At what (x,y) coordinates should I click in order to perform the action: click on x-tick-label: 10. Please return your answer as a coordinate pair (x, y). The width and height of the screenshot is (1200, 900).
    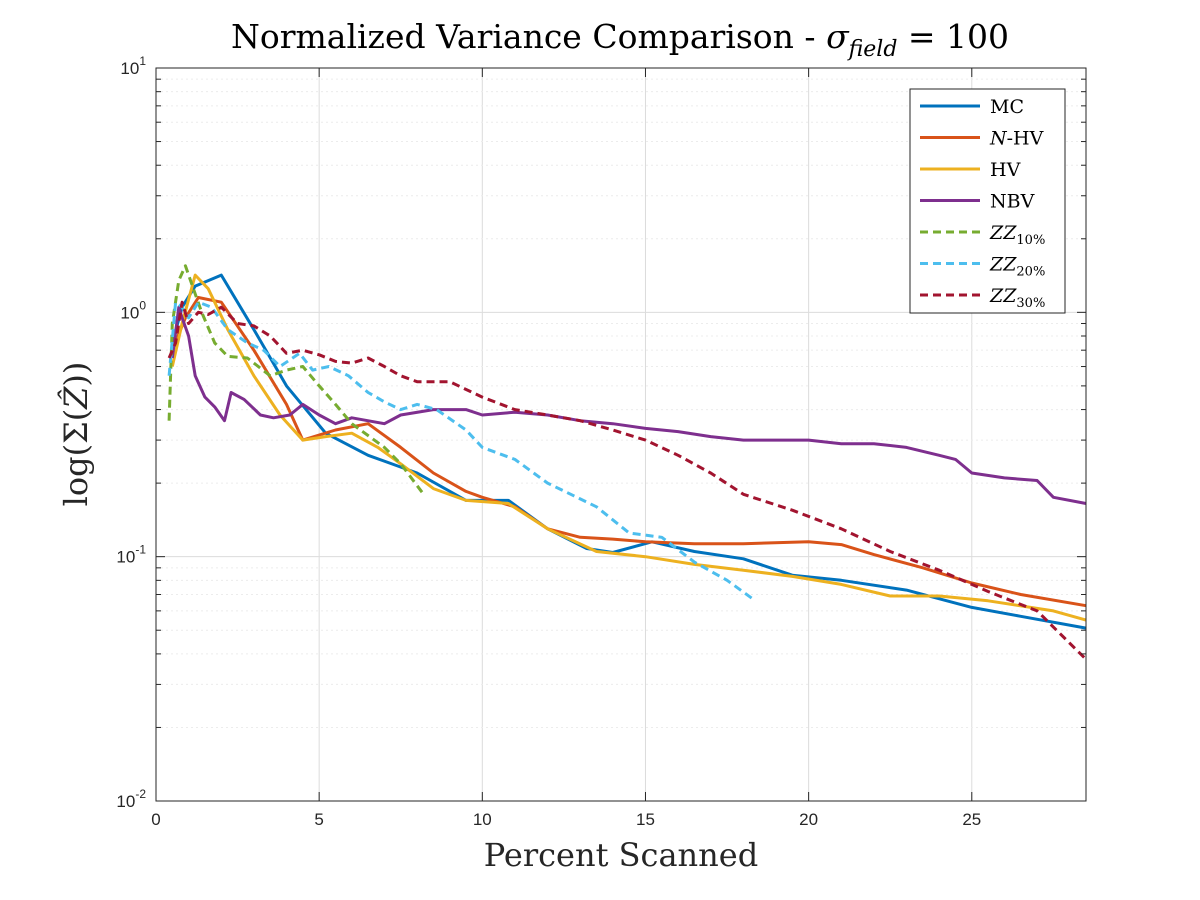
    Looking at the image, I should click on (482, 819).